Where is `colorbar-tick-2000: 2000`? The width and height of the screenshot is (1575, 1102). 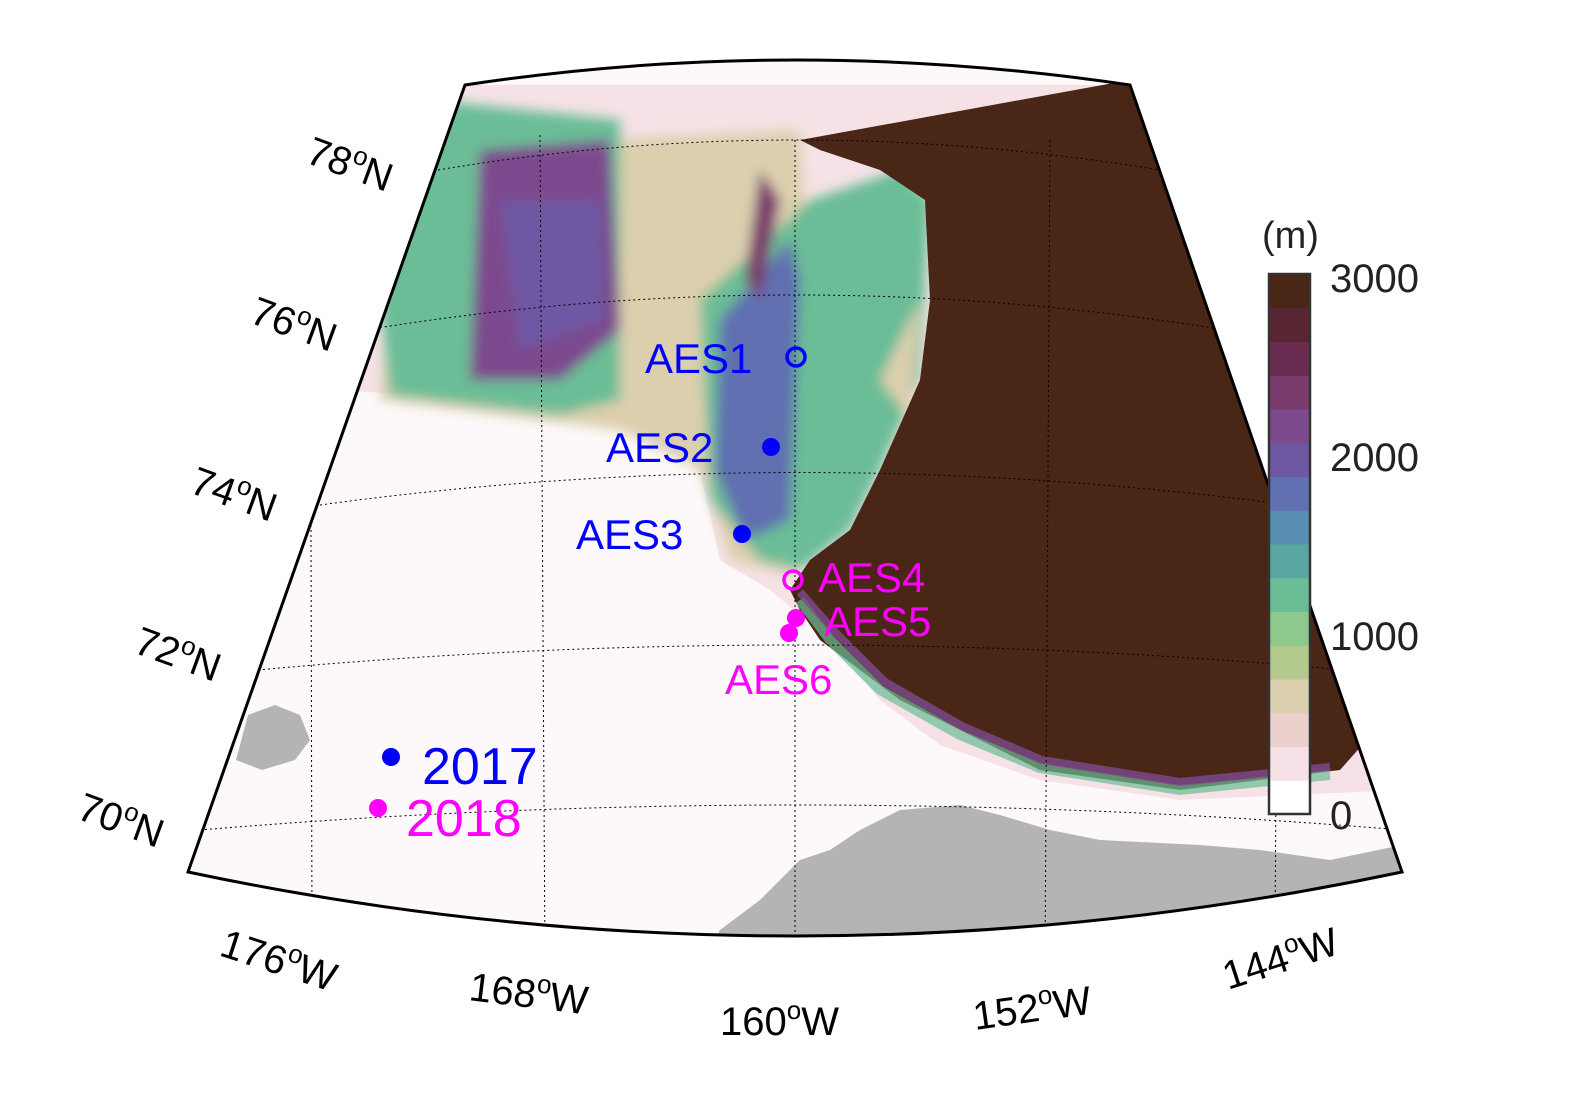
colorbar-tick-2000: 2000 is located at coordinates (1374, 458).